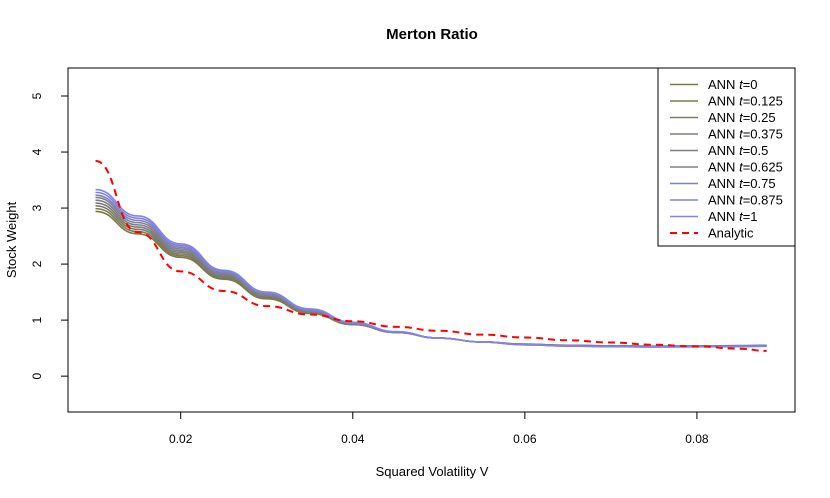  Describe the element at coordinates (745, 200) in the screenshot. I see `legend-label: ANN t=0.875` at that location.